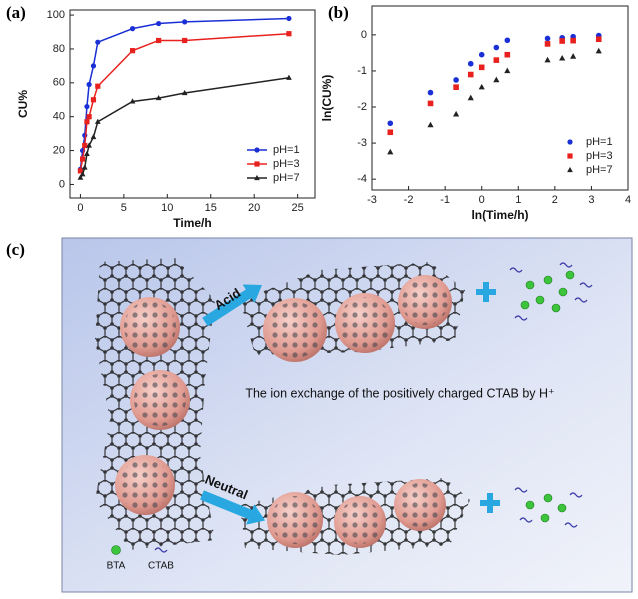 The height and width of the screenshot is (599, 638). What do you see at coordinates (327, 98) in the screenshot?
I see `y-axis-title: ln(CU%)` at bounding box center [327, 98].